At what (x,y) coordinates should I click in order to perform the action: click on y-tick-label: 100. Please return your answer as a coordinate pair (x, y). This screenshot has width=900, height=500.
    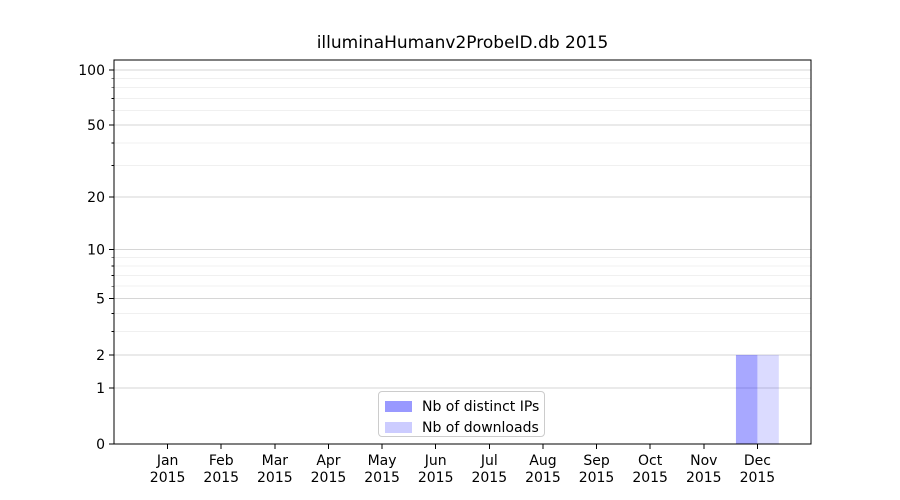
    Looking at the image, I should click on (91, 71).